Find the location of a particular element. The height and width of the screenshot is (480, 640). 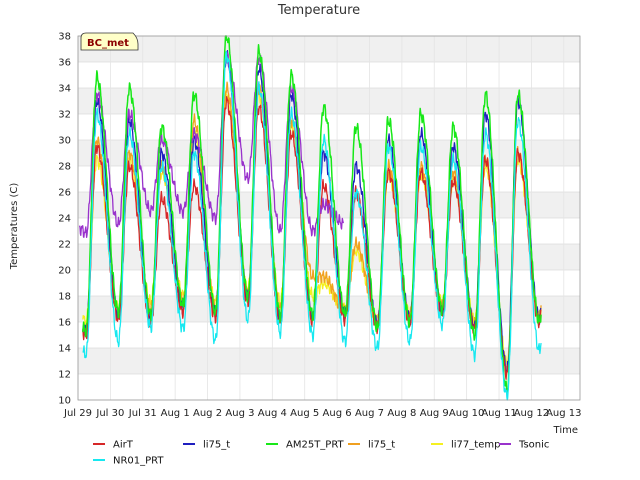

x-tick-label: Aug 9 is located at coordinates (434, 413).